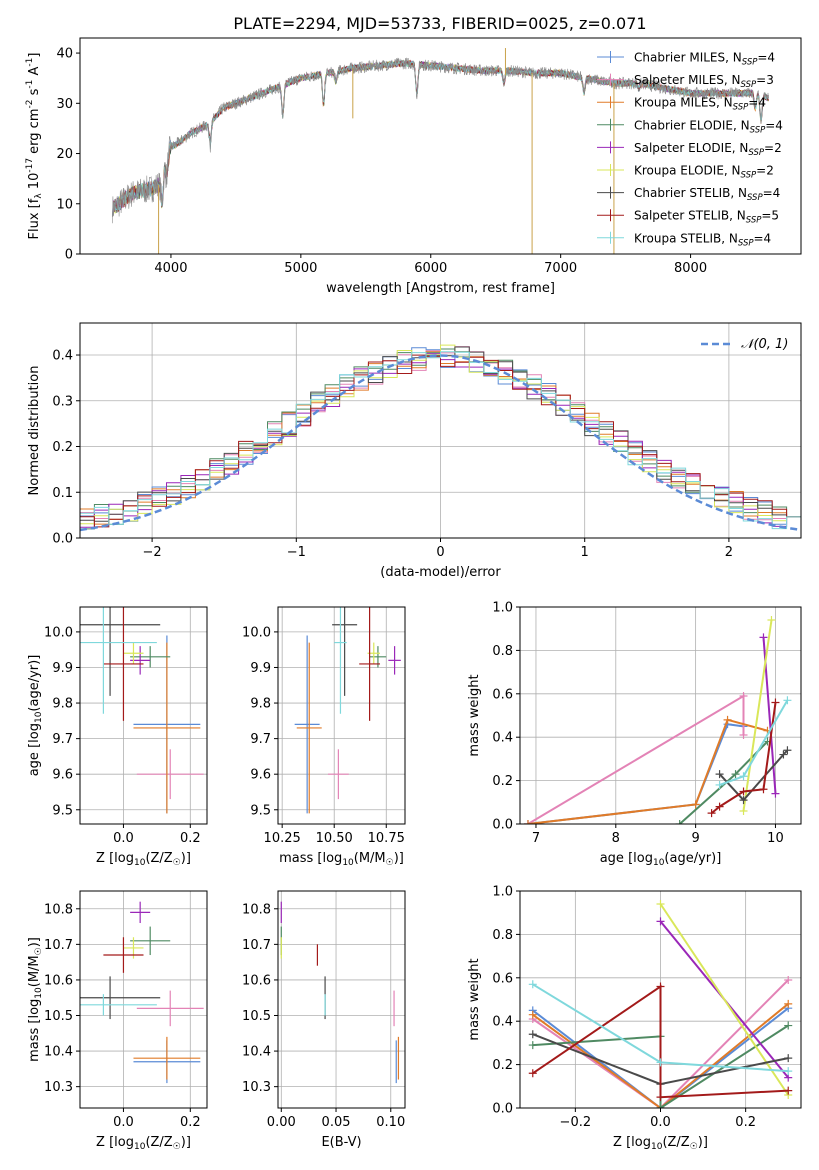 Image resolution: width=819 pixels, height=1170 pixels. I want to click on tick-label-x: 0.05, so click(336, 1122).